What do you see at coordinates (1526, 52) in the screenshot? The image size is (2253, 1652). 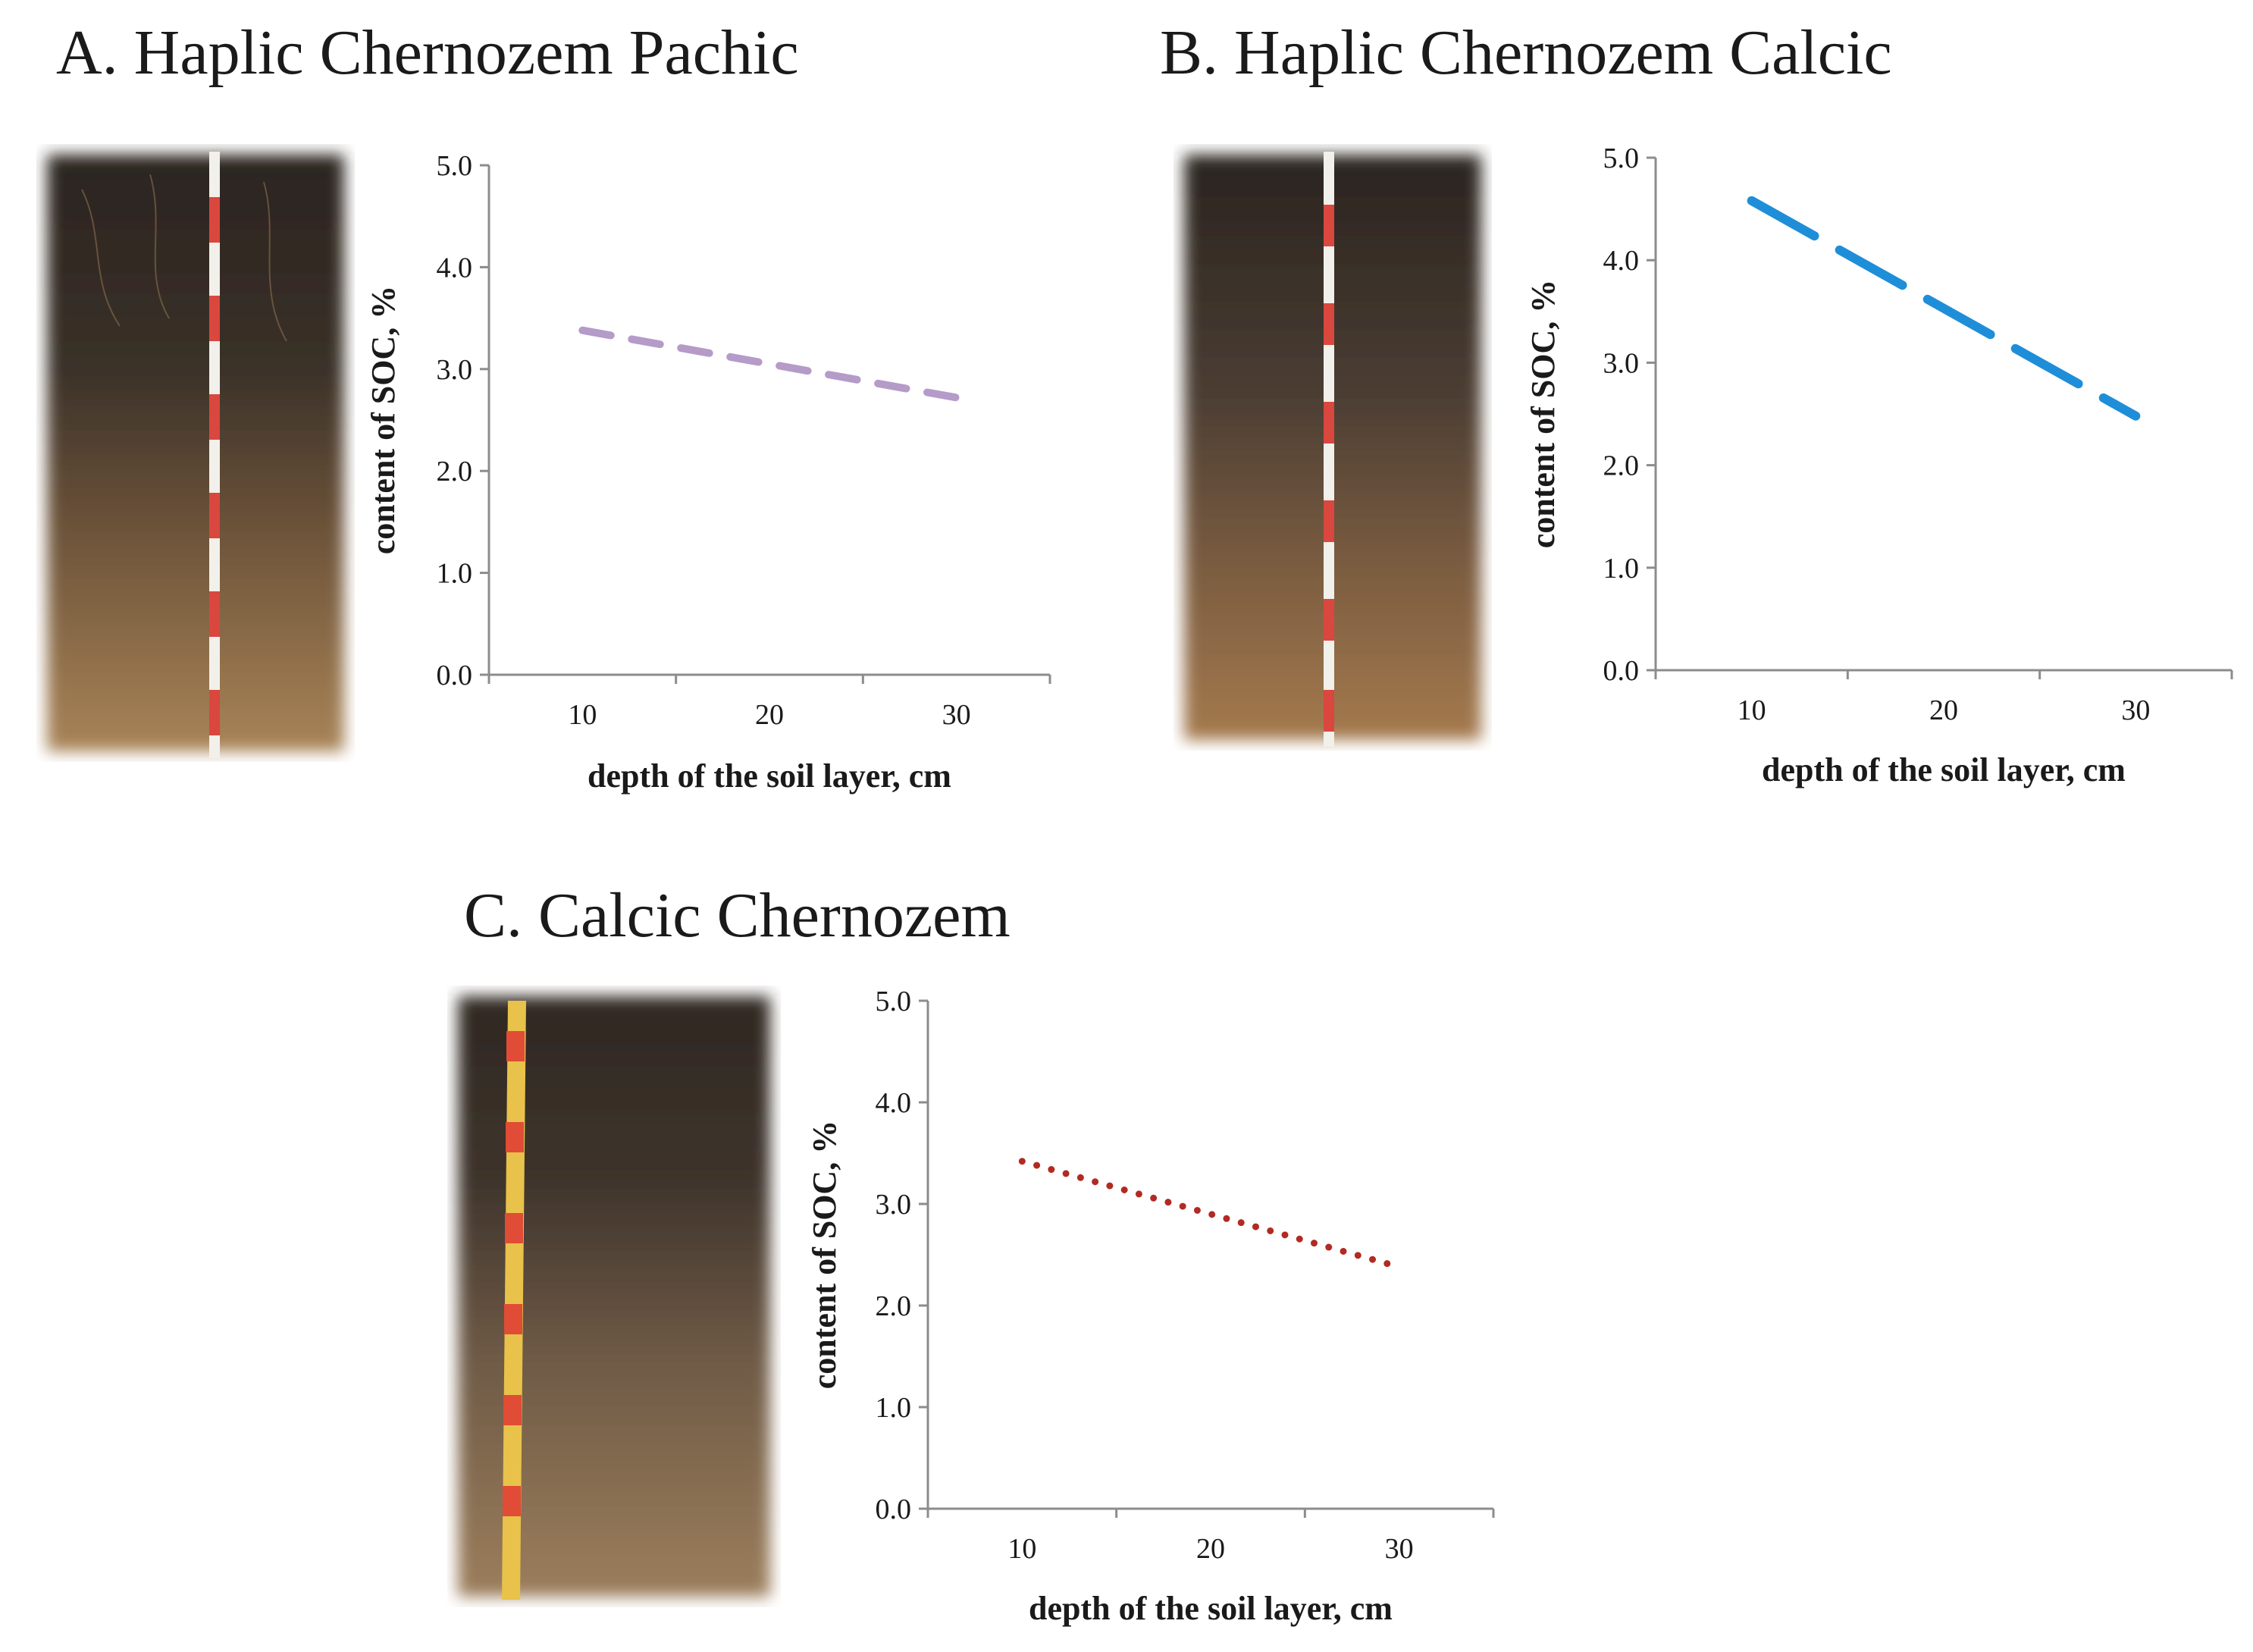 I see `panel-b-title: B. Haplic Chernozem Calcic` at bounding box center [1526, 52].